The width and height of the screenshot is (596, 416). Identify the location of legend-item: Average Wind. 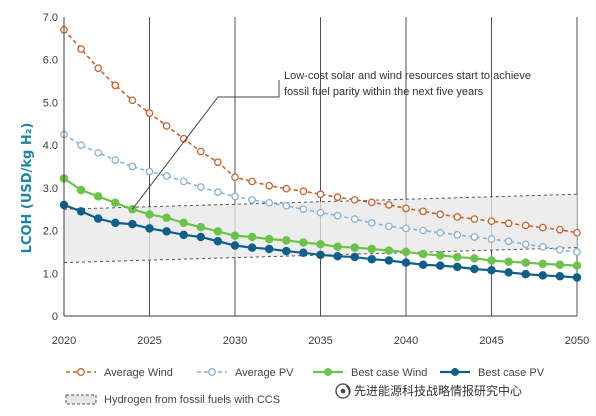
(119, 373).